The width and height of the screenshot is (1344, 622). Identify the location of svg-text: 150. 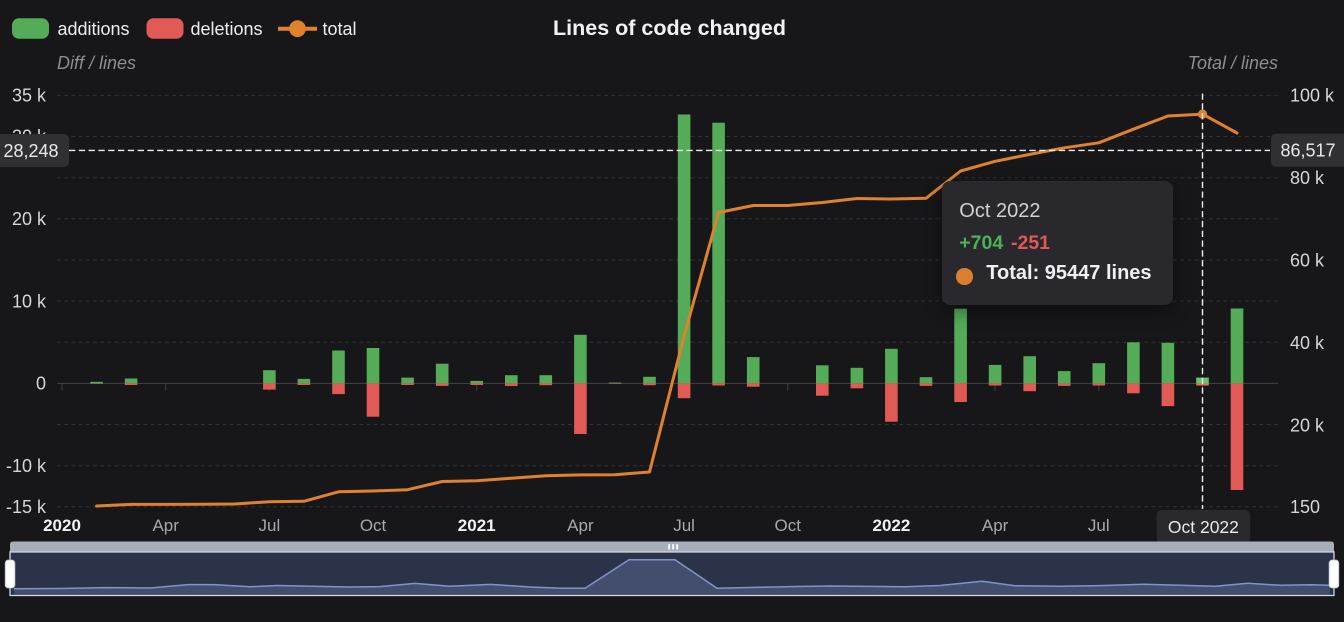
(1305, 507).